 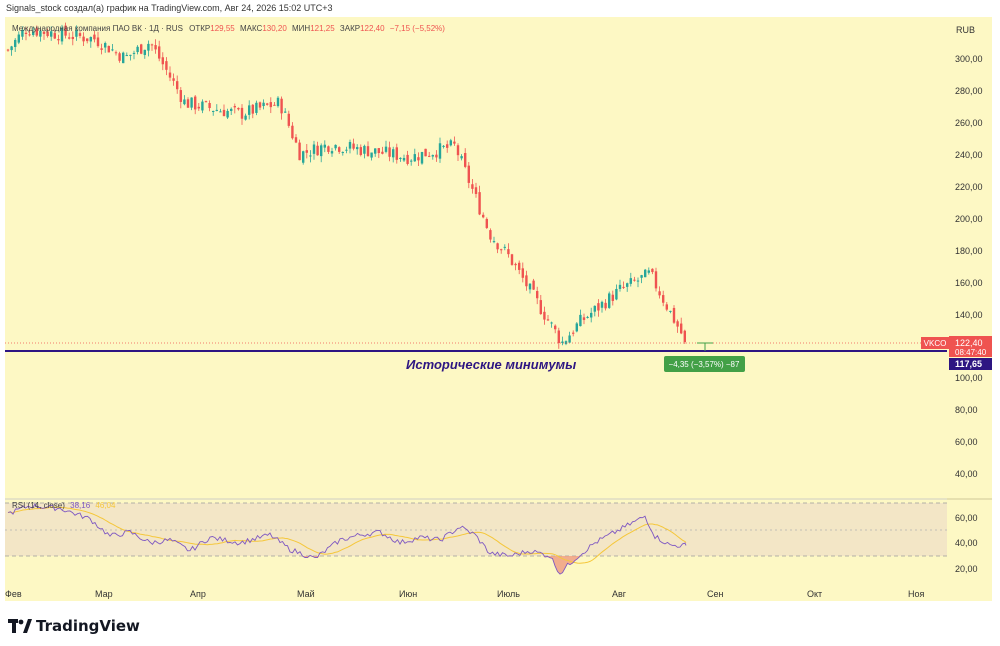 What do you see at coordinates (372, 28) in the screenshot?
I see `legend-close: 122,40` at bounding box center [372, 28].